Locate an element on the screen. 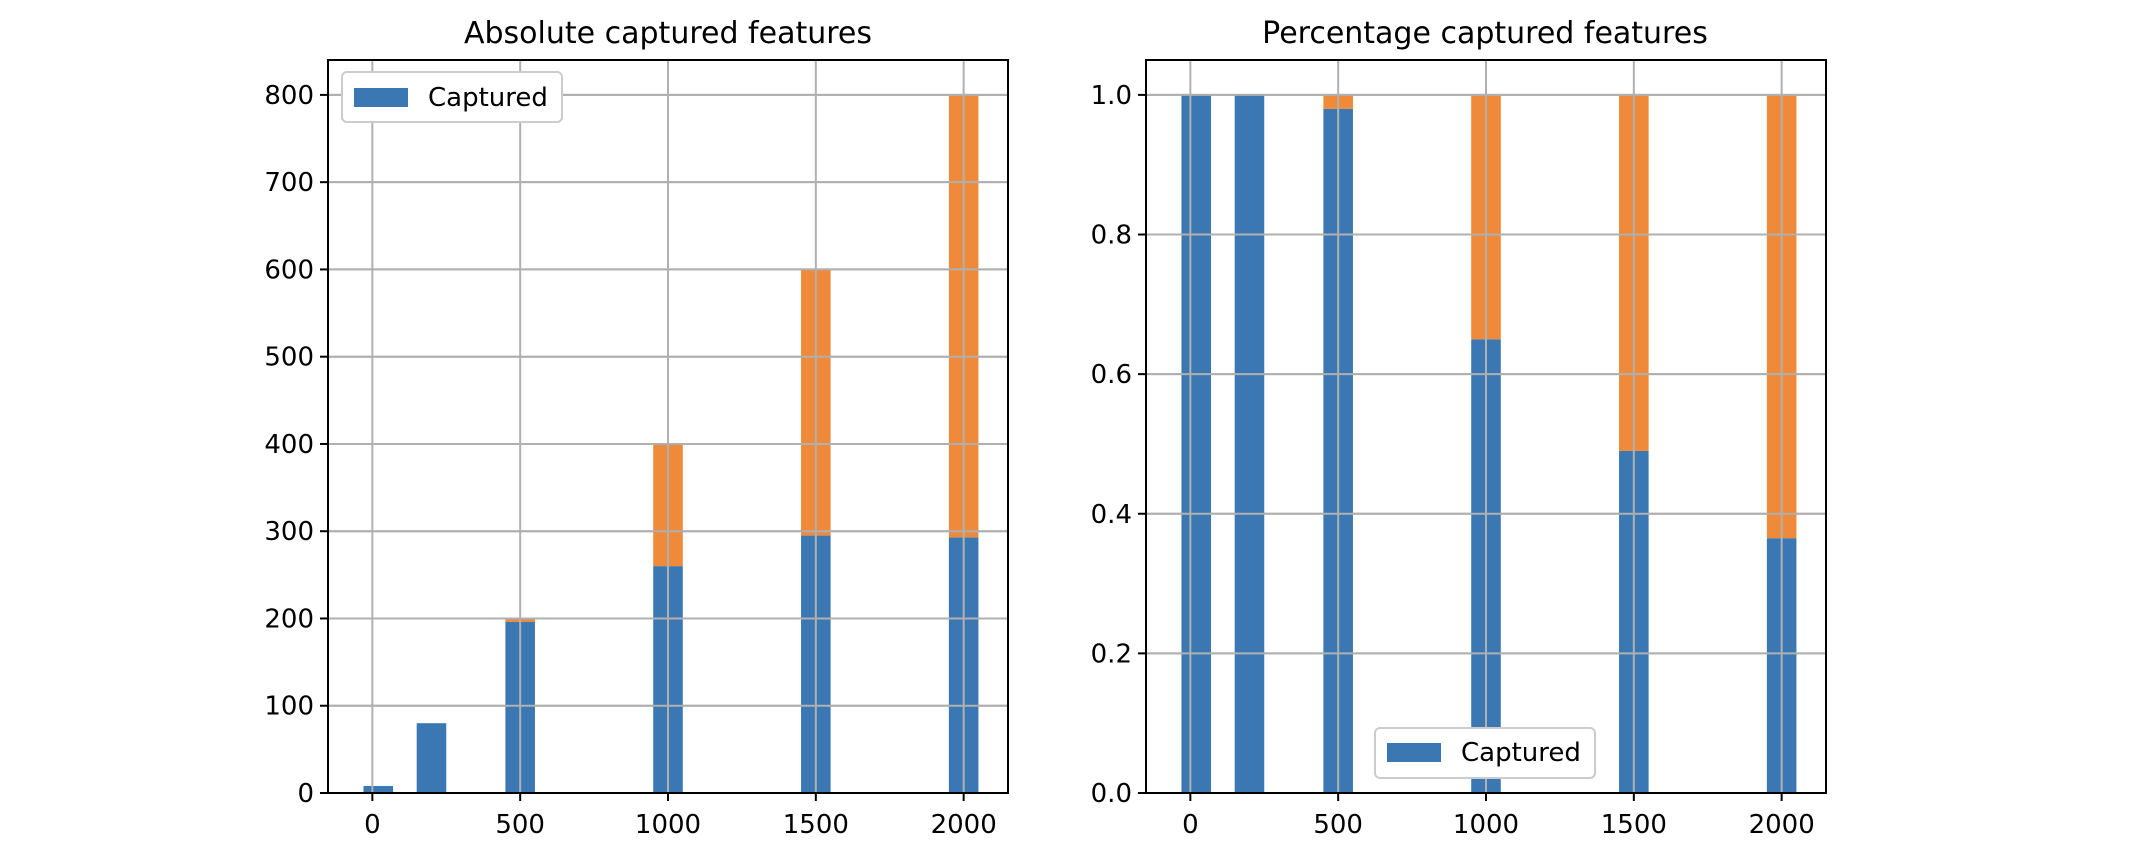 Image resolution: width=2140 pixels, height=860 pixels. y-tick-label: 800 is located at coordinates (289, 96).